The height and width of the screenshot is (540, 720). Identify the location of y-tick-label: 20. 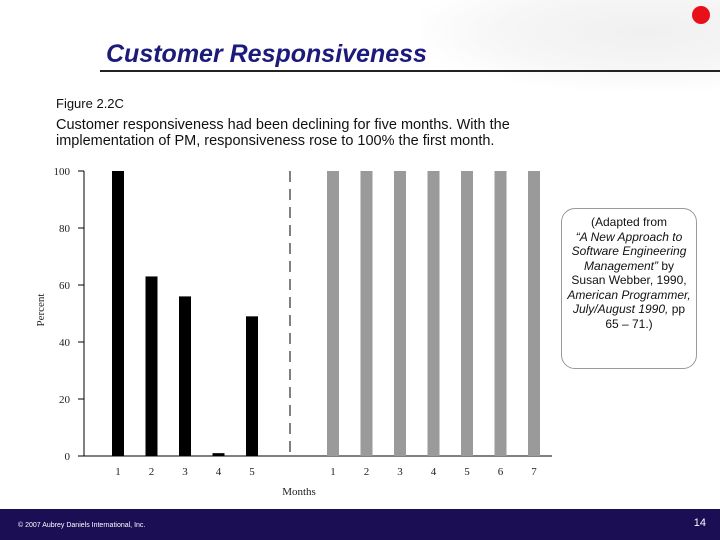
(65, 400).